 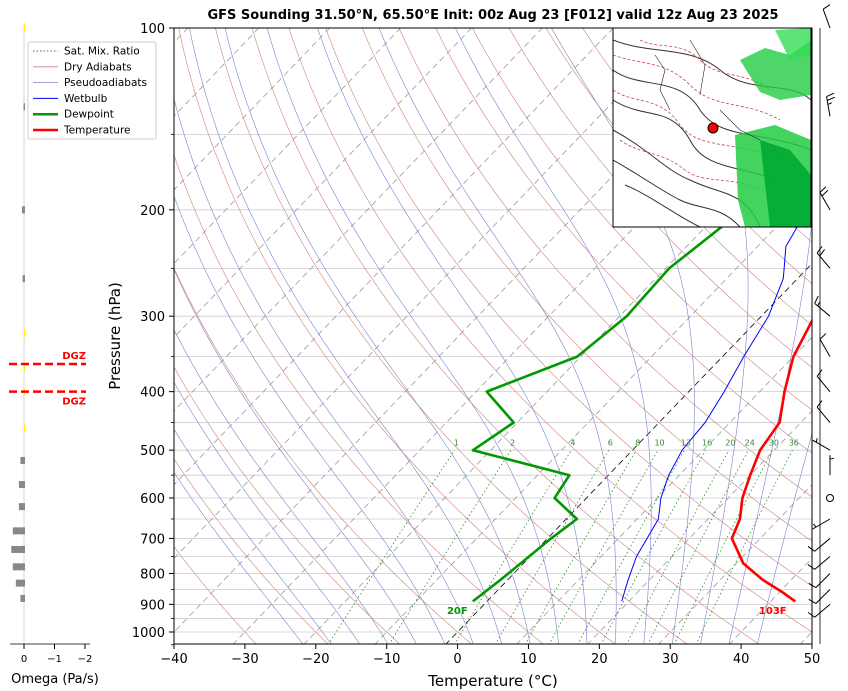 What do you see at coordinates (686, 443) in the screenshot?
I see `mixing-ratio-label: 13` at bounding box center [686, 443].